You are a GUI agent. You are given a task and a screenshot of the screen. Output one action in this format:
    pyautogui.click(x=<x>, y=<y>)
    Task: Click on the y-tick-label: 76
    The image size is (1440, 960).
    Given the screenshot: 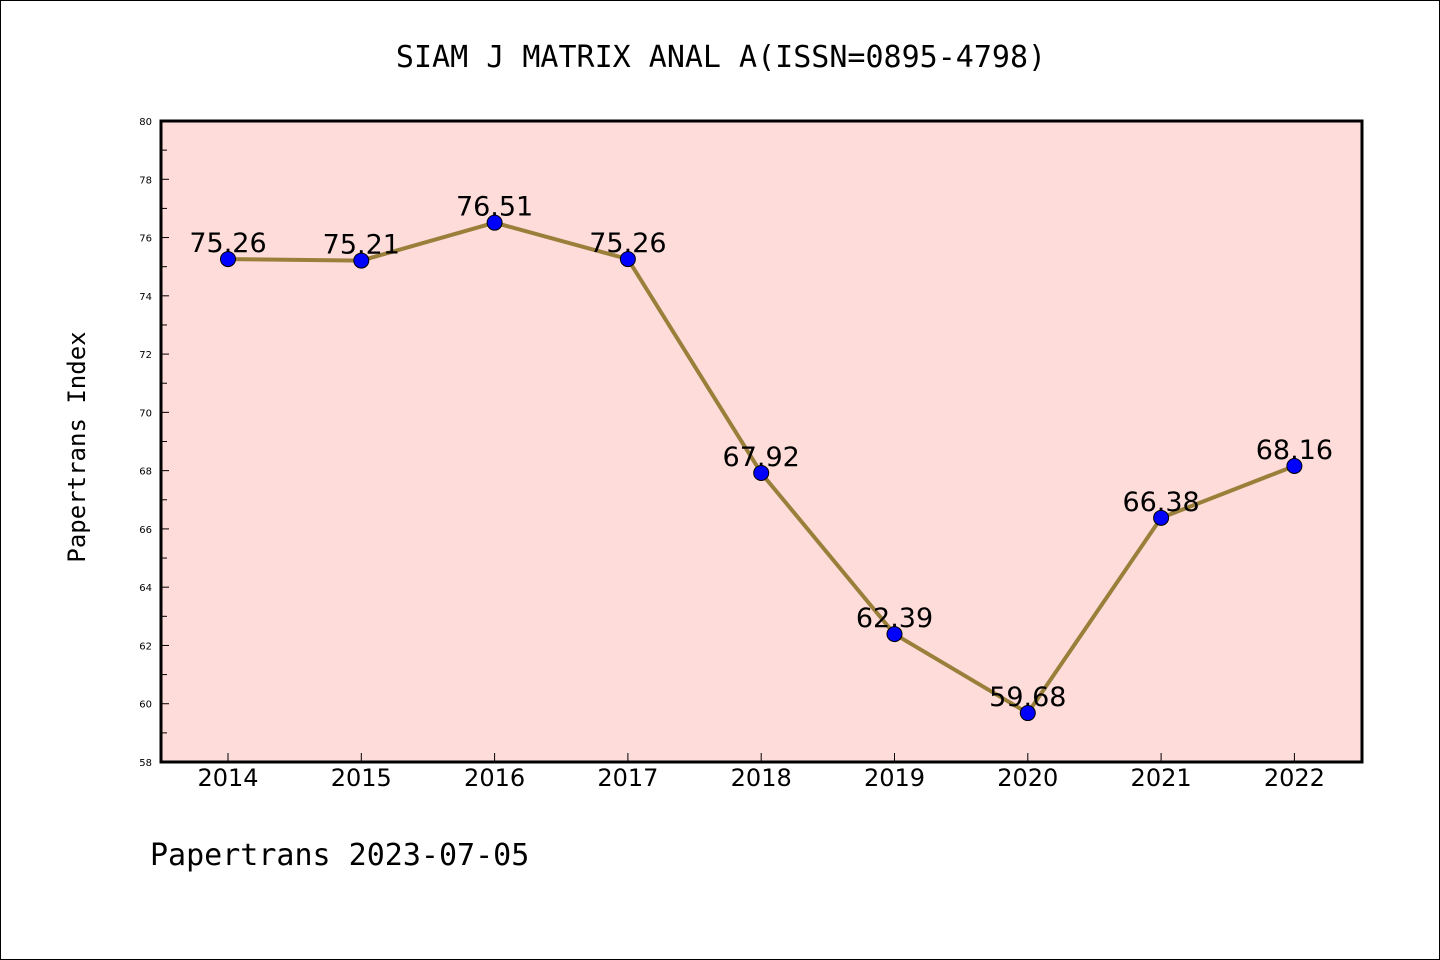 What is the action you would take?
    pyautogui.click(x=145, y=239)
    